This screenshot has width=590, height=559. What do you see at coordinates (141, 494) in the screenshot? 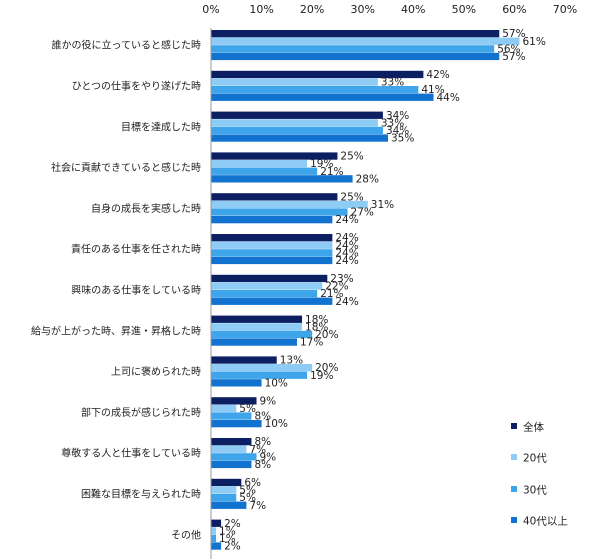
I see `category-label: 困難な目標を与えられた時` at bounding box center [141, 494].